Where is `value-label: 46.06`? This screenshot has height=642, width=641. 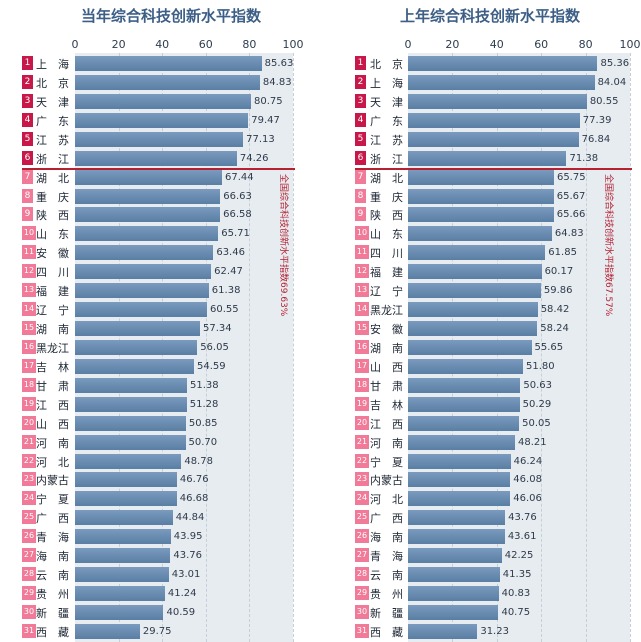
value-label: 46.06 is located at coordinates (527, 499).